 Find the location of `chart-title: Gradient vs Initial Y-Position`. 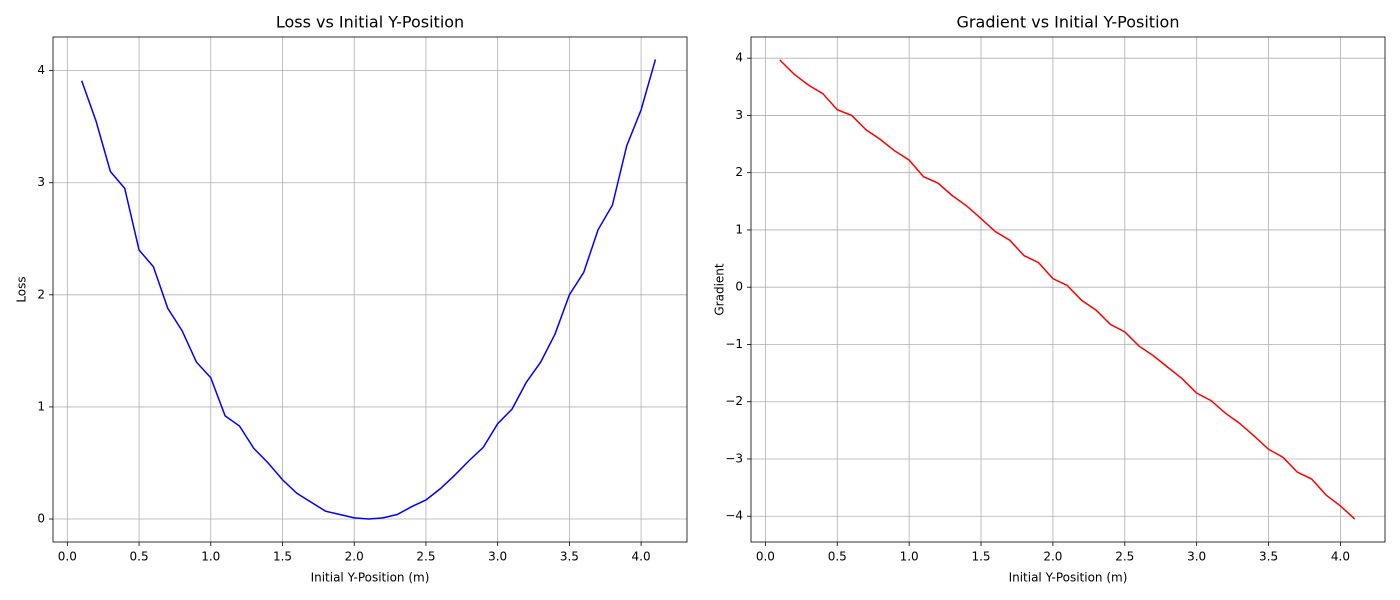

chart-title: Gradient vs Initial Y-Position is located at coordinates (1068, 22).